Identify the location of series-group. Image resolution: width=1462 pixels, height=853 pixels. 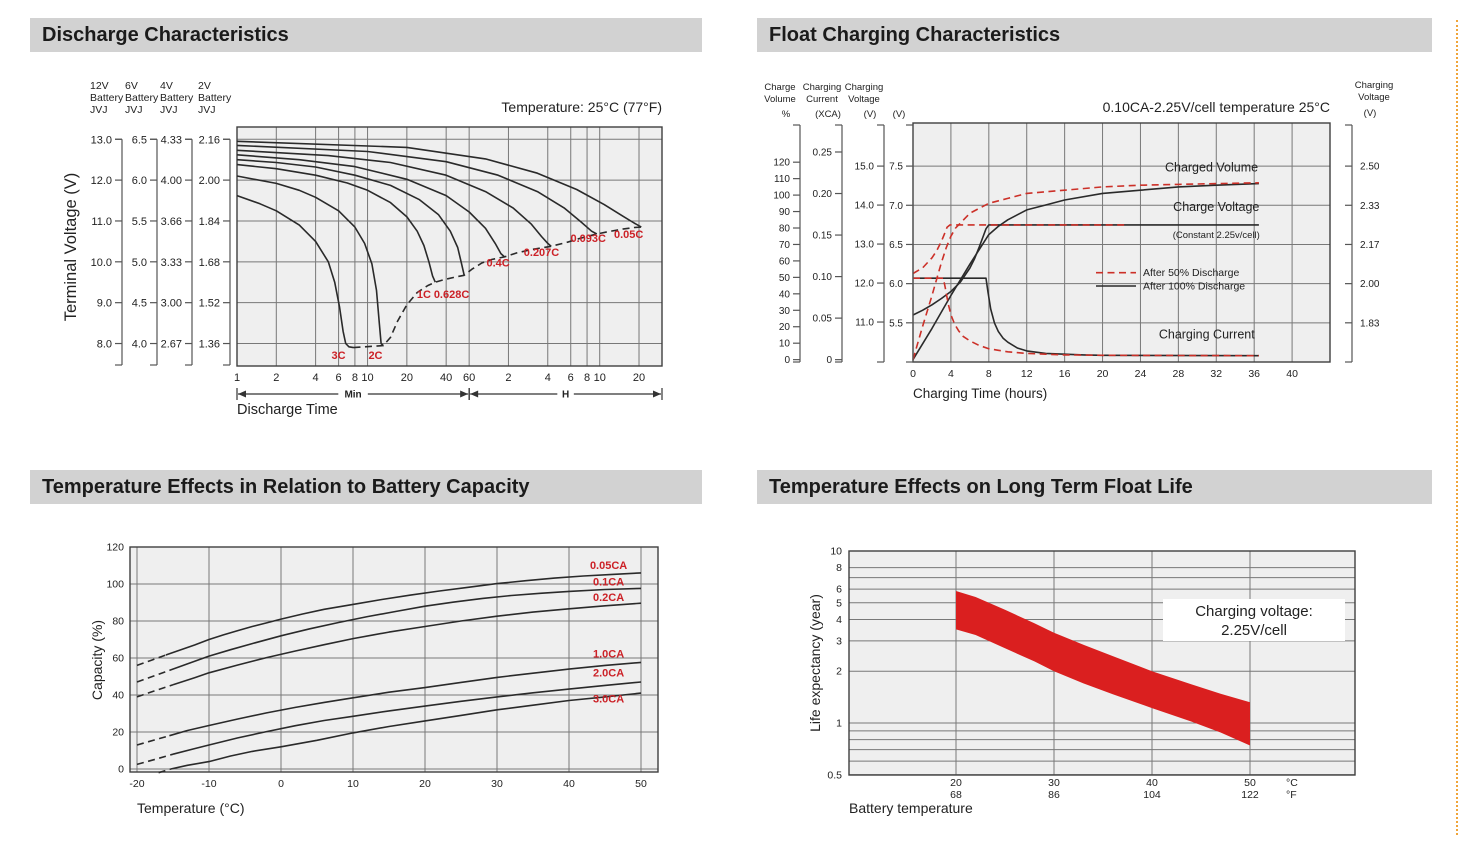
(389, 673).